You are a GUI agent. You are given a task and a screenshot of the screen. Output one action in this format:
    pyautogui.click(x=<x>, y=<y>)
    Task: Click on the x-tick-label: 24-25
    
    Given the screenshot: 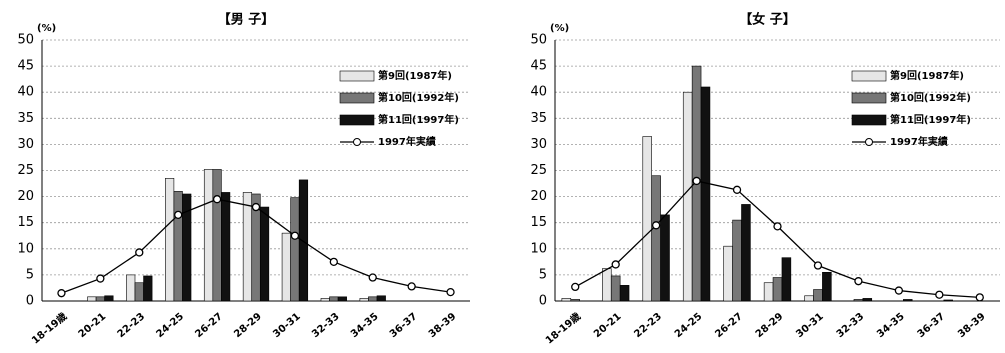 What is the action you would take?
    pyautogui.click(x=689, y=325)
    